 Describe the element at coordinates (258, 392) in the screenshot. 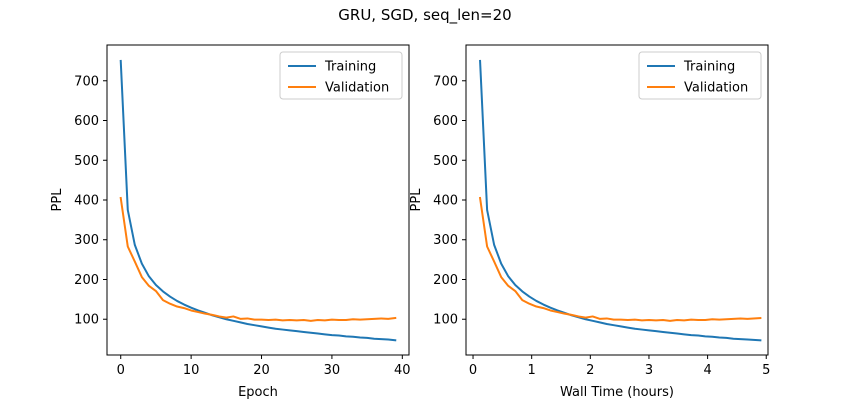

I see `x-axis-label: Epoch` at that location.